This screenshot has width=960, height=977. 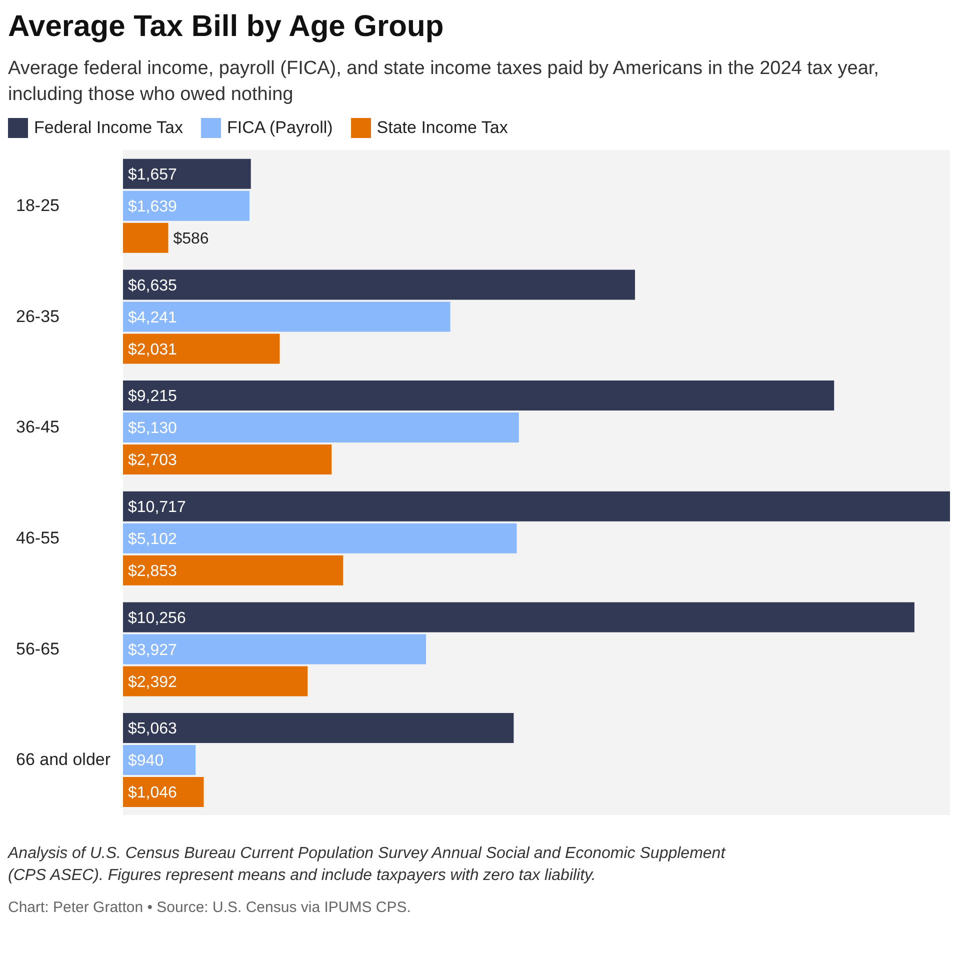 What do you see at coordinates (153, 650) in the screenshot?
I see `data-label: $3,927` at bounding box center [153, 650].